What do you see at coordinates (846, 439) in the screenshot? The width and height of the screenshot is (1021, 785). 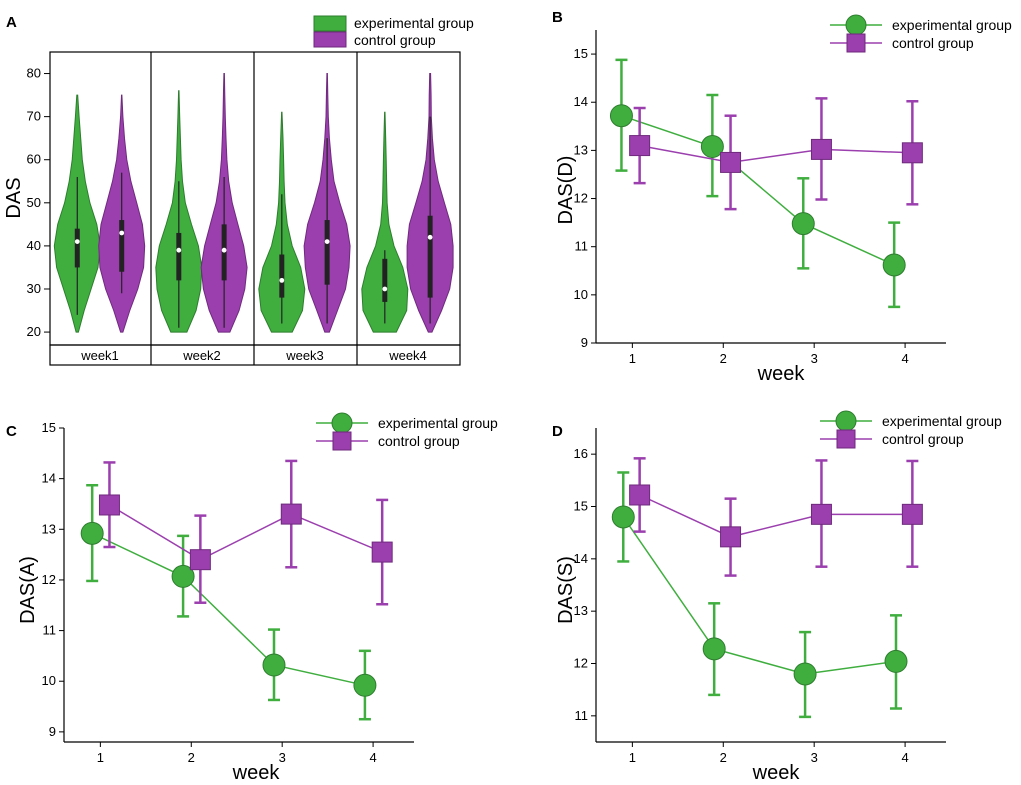 I see `legend-marker-control-d` at bounding box center [846, 439].